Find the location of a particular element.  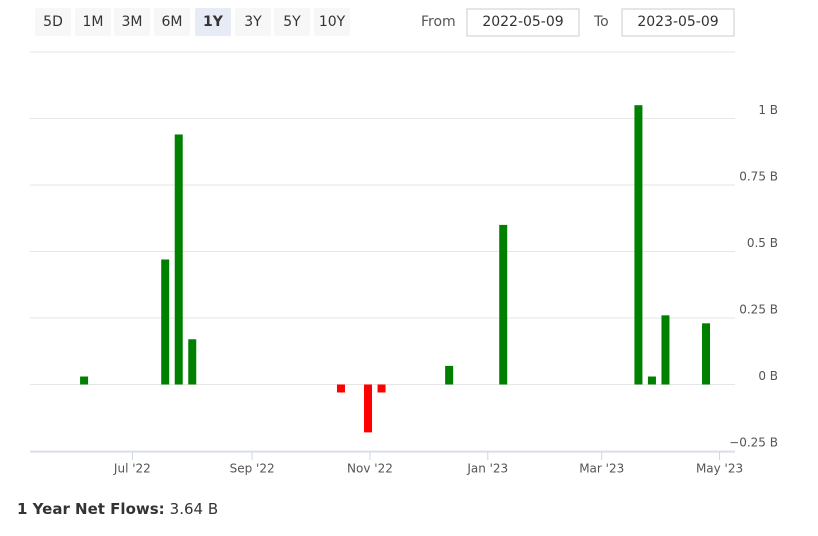

y-tick-label: 0.75 B is located at coordinates (758, 177).